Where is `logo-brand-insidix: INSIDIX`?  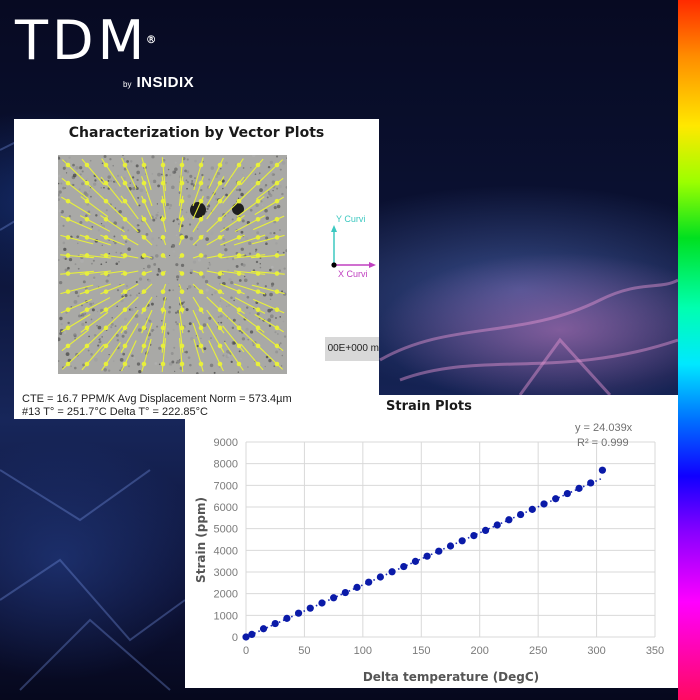 logo-brand-insidix: INSIDIX is located at coordinates (165, 82).